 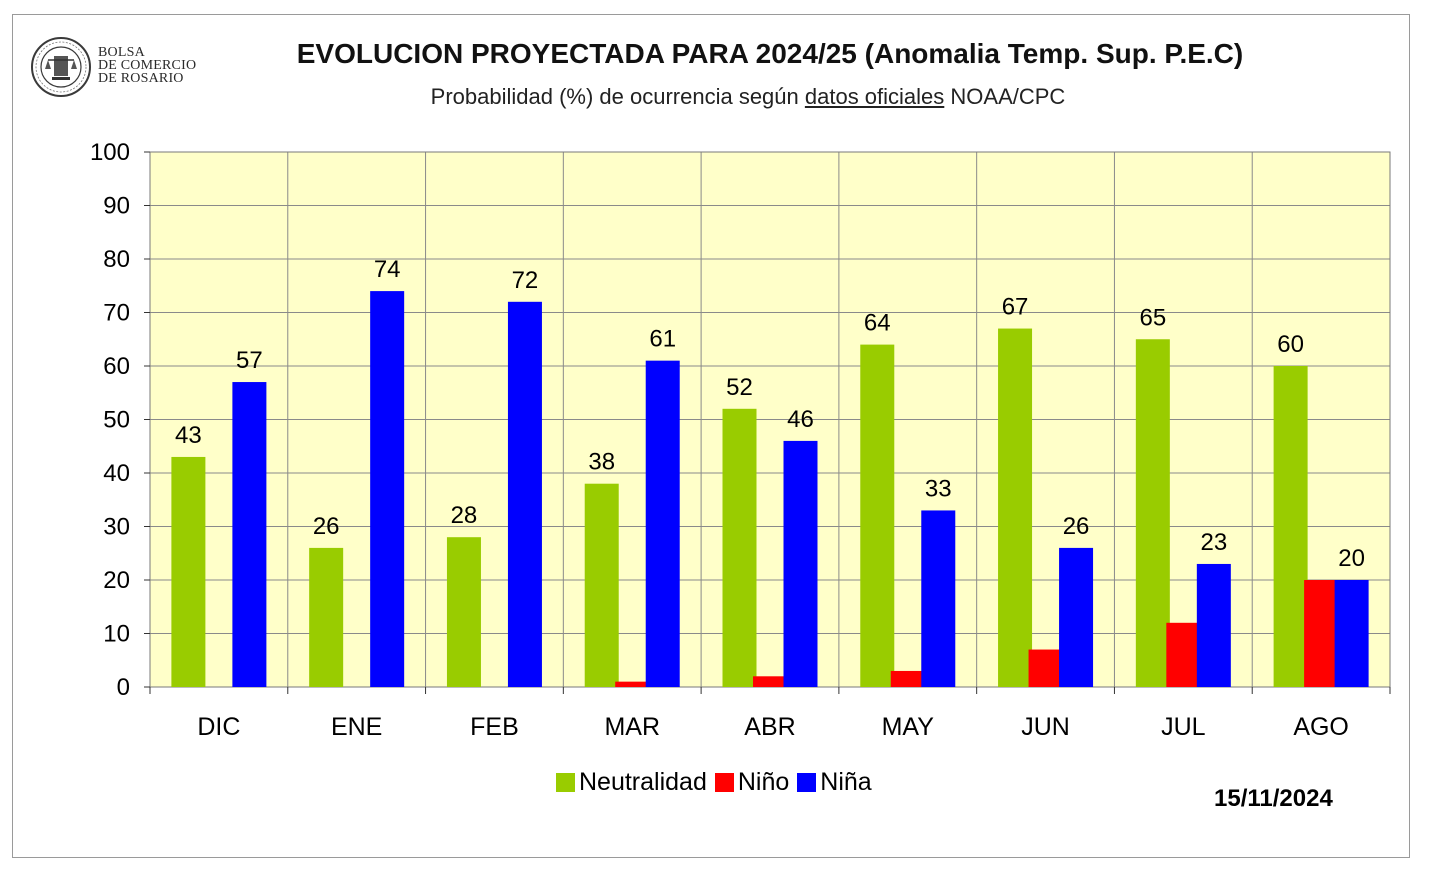 What do you see at coordinates (1351, 558) in the screenshot?
I see `data-label: 20` at bounding box center [1351, 558].